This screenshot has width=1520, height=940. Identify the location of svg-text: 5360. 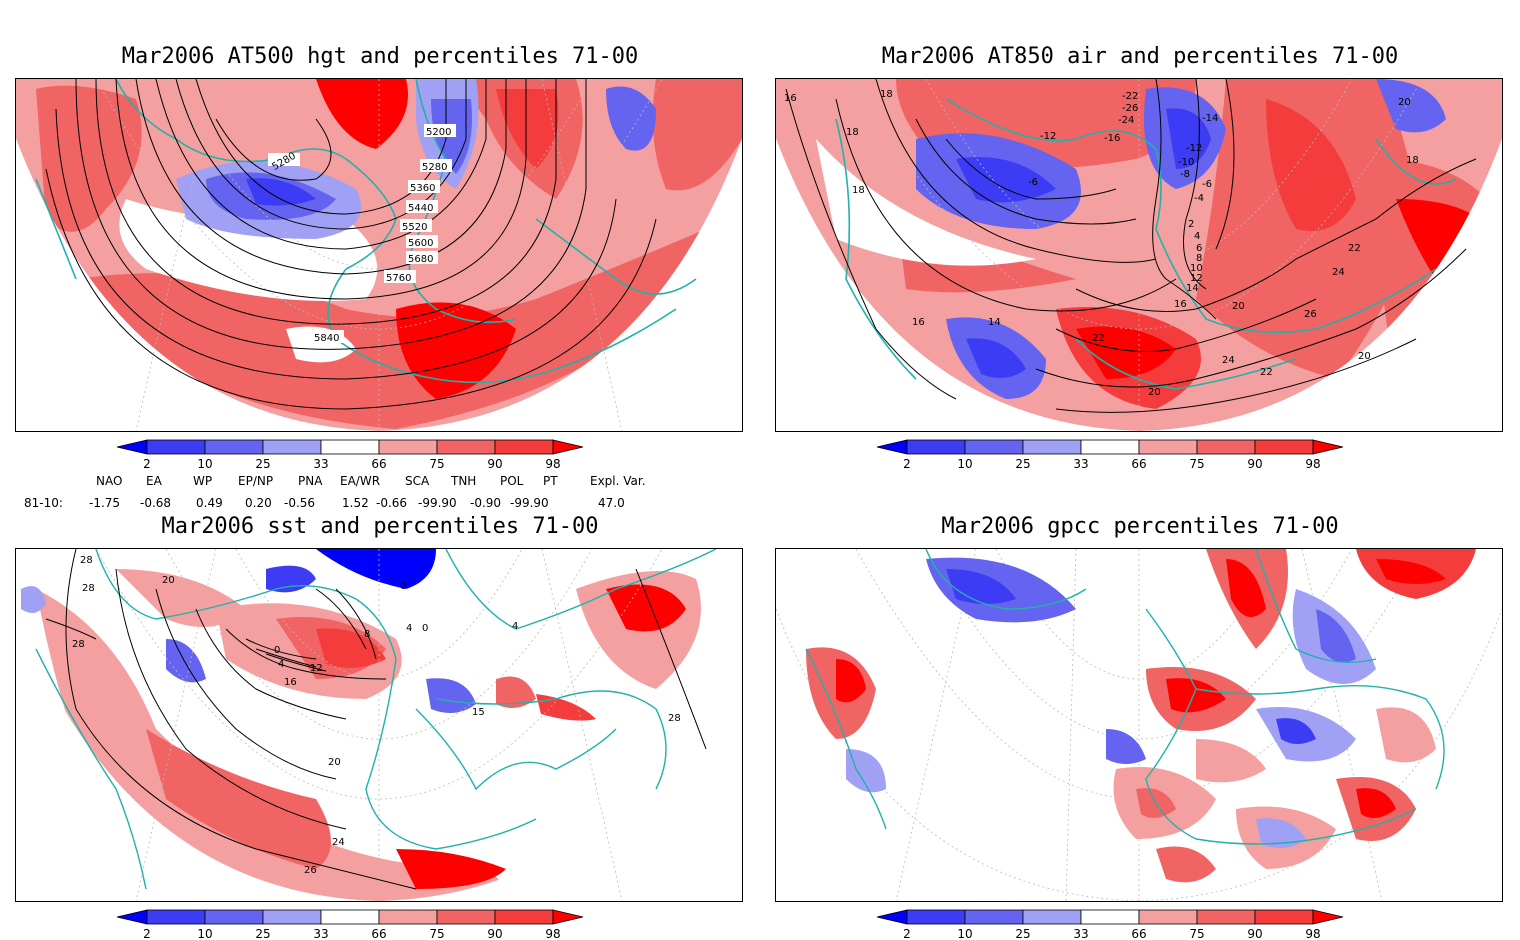
(422, 188).